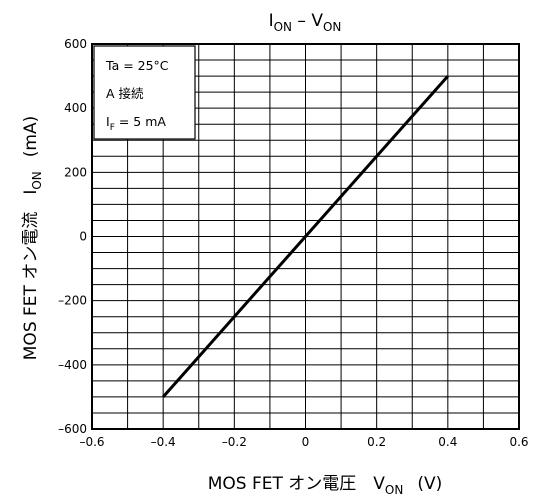  What do you see at coordinates (91, 442) in the screenshot?
I see `x-tick-label: –0.6` at bounding box center [91, 442].